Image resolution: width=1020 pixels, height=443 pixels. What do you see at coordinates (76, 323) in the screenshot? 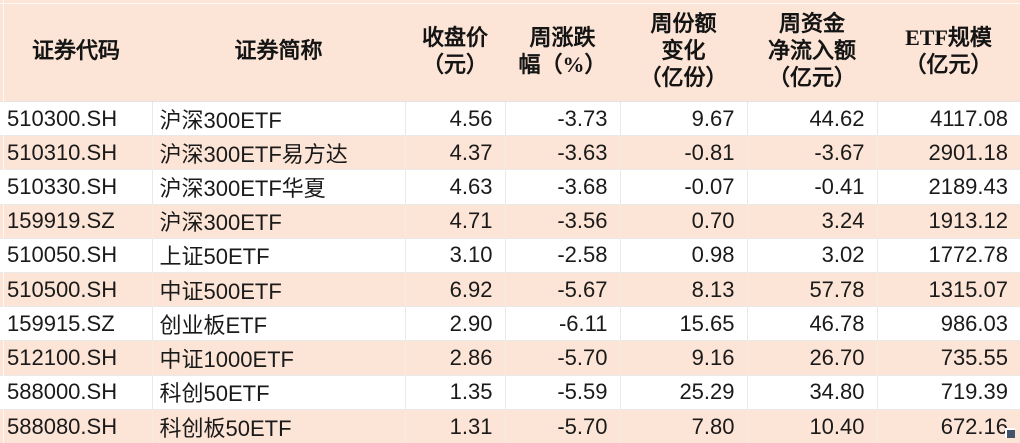
I see `cell-code: 159915.SZ` at bounding box center [76, 323].